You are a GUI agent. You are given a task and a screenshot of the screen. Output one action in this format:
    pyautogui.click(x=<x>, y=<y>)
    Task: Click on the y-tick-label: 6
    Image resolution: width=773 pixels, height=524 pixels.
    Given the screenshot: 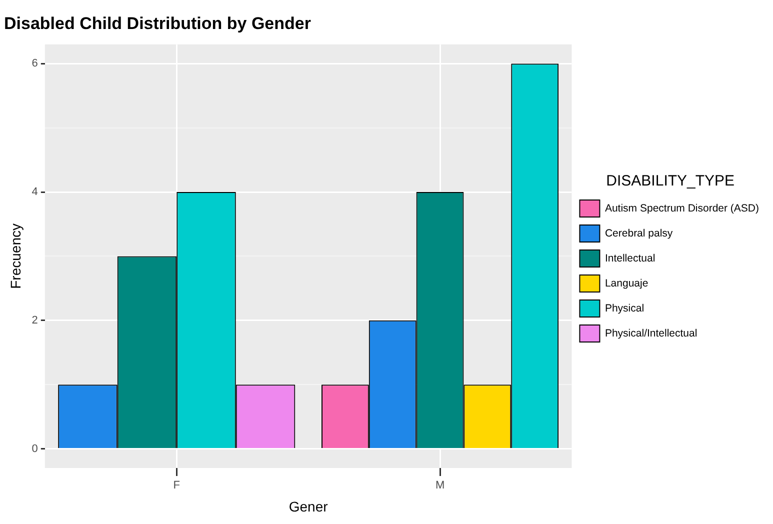 What is the action you would take?
    pyautogui.click(x=35, y=64)
    